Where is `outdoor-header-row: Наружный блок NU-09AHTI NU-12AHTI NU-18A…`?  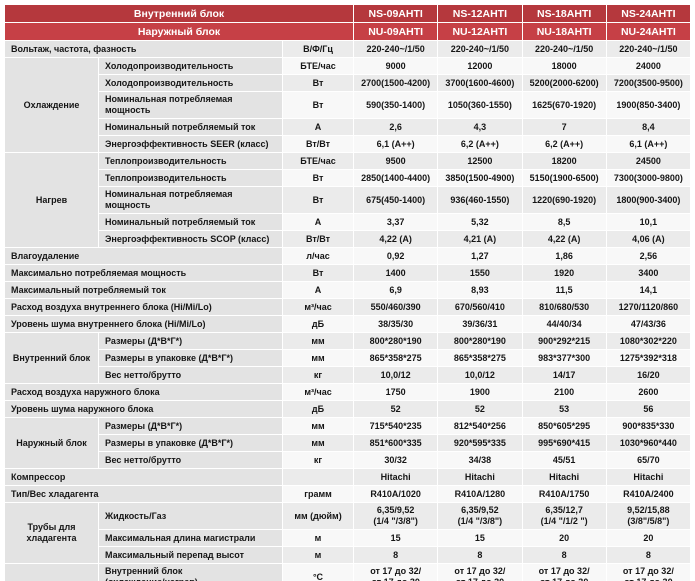 outdoor-header-row: Наружный блок NU-09AHTI NU-12AHTI NU-18A… is located at coordinates (347, 31).